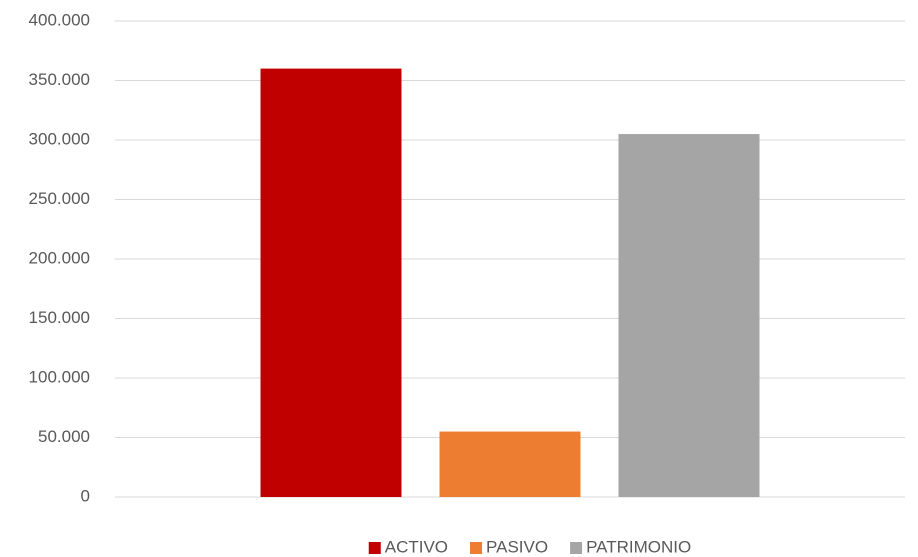 This screenshot has height=557, width=918. What do you see at coordinates (517, 546) in the screenshot?
I see `legend-label: PASIVO` at bounding box center [517, 546].